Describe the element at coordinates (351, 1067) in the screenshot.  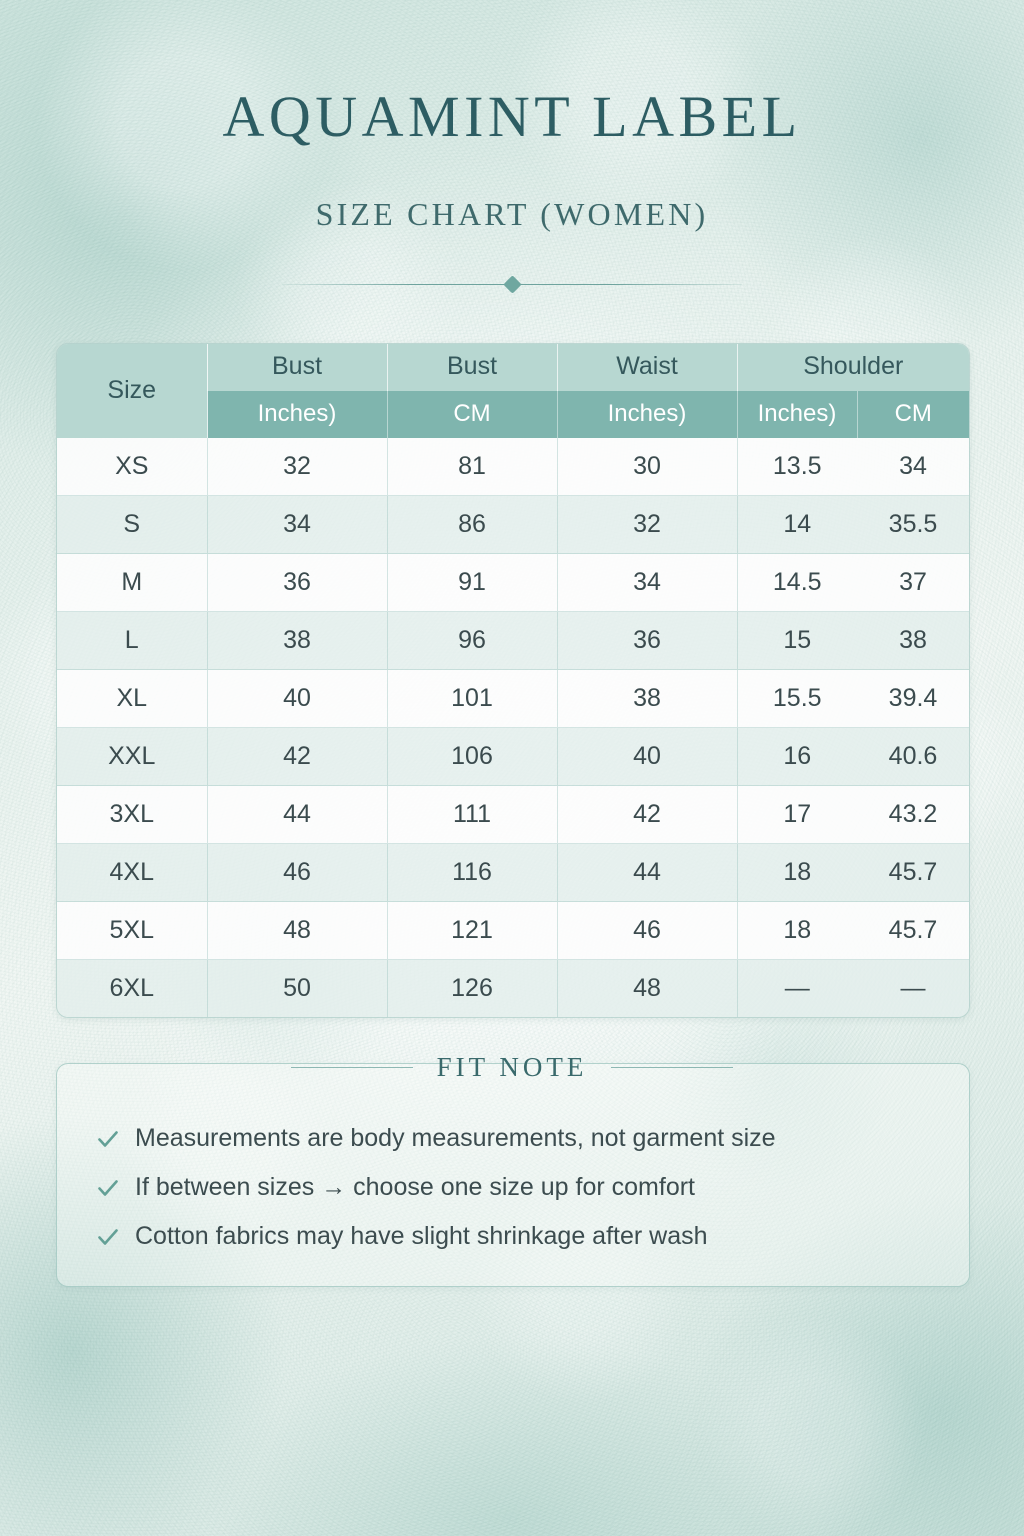
I see `fit-note-rule-left` at that location.